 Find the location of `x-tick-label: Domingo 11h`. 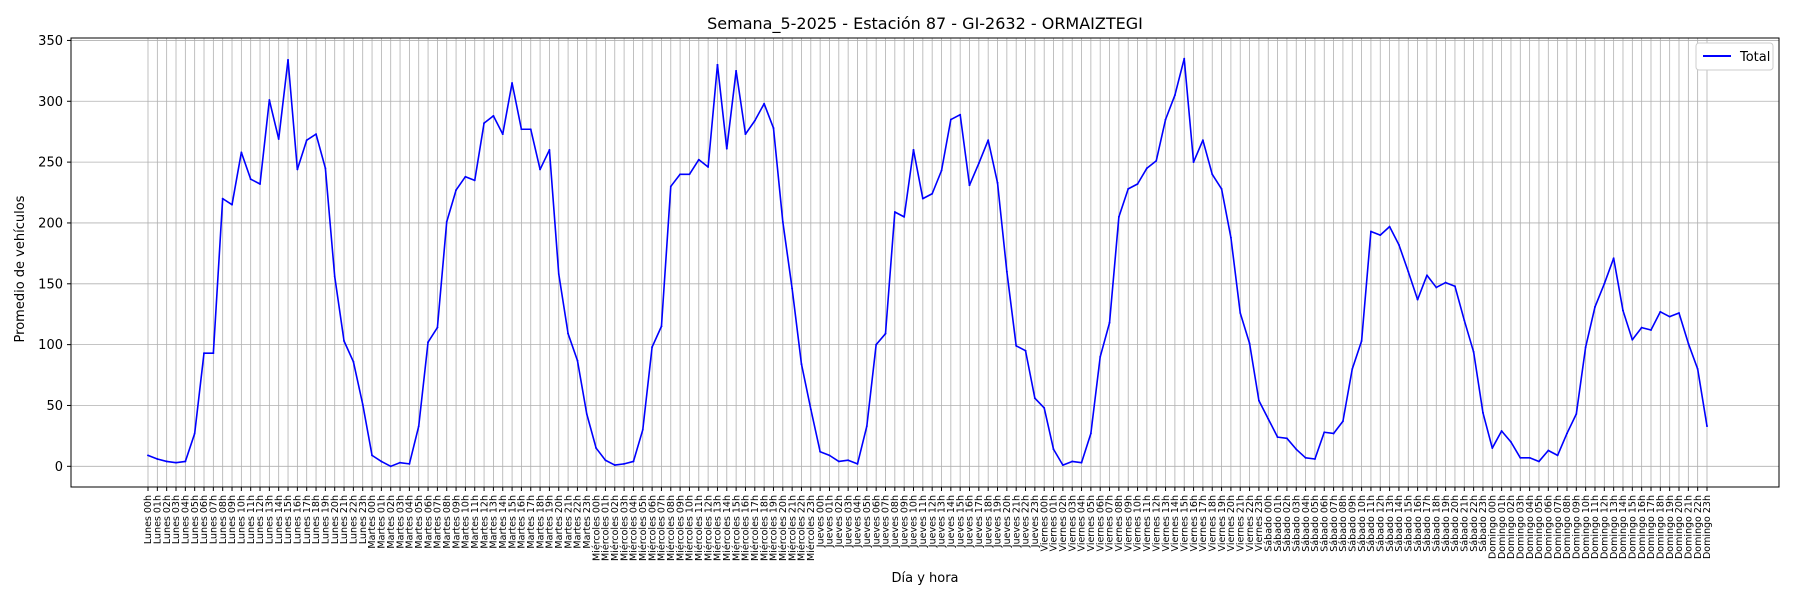

x-tick-label: Domingo 11h is located at coordinates (1595, 527).